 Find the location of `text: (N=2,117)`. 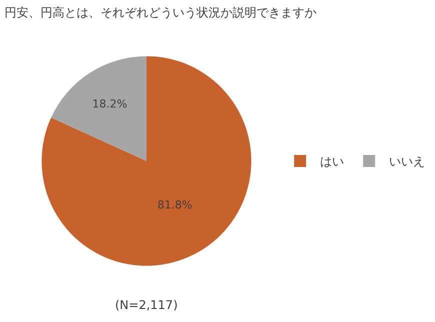

text: (N=2,117) is located at coordinates (146, 305).